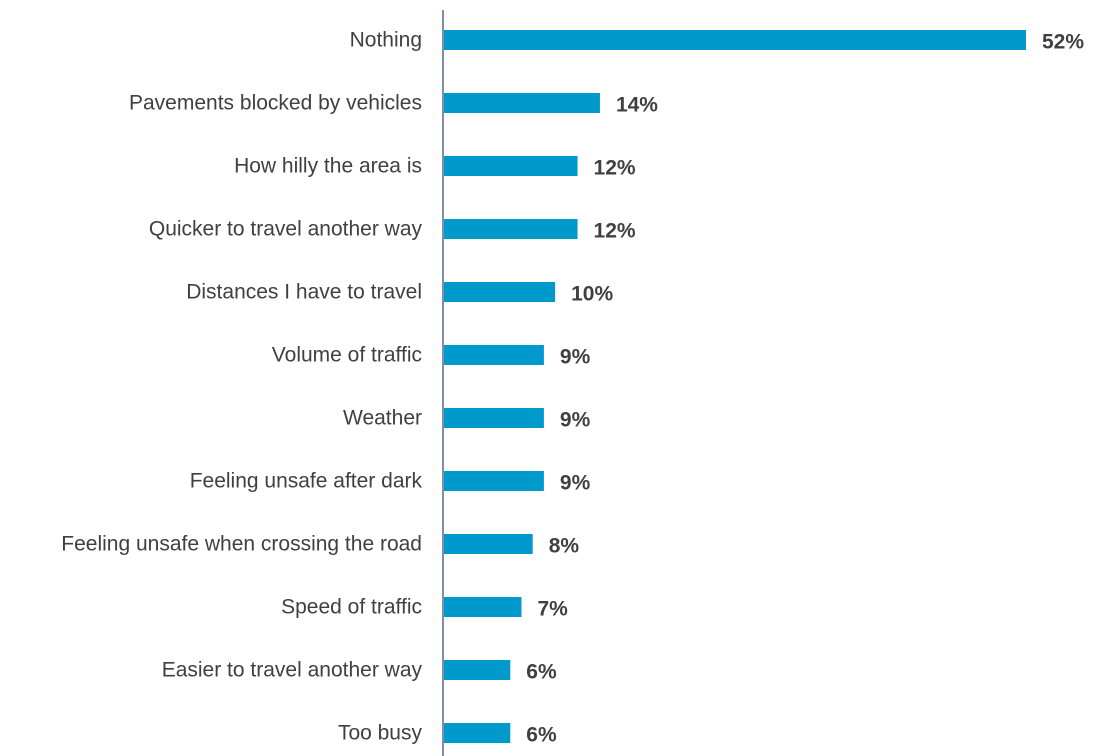 The width and height of the screenshot is (1096, 756). Describe the element at coordinates (1063, 42) in the screenshot. I see `value-label: 52%` at that location.